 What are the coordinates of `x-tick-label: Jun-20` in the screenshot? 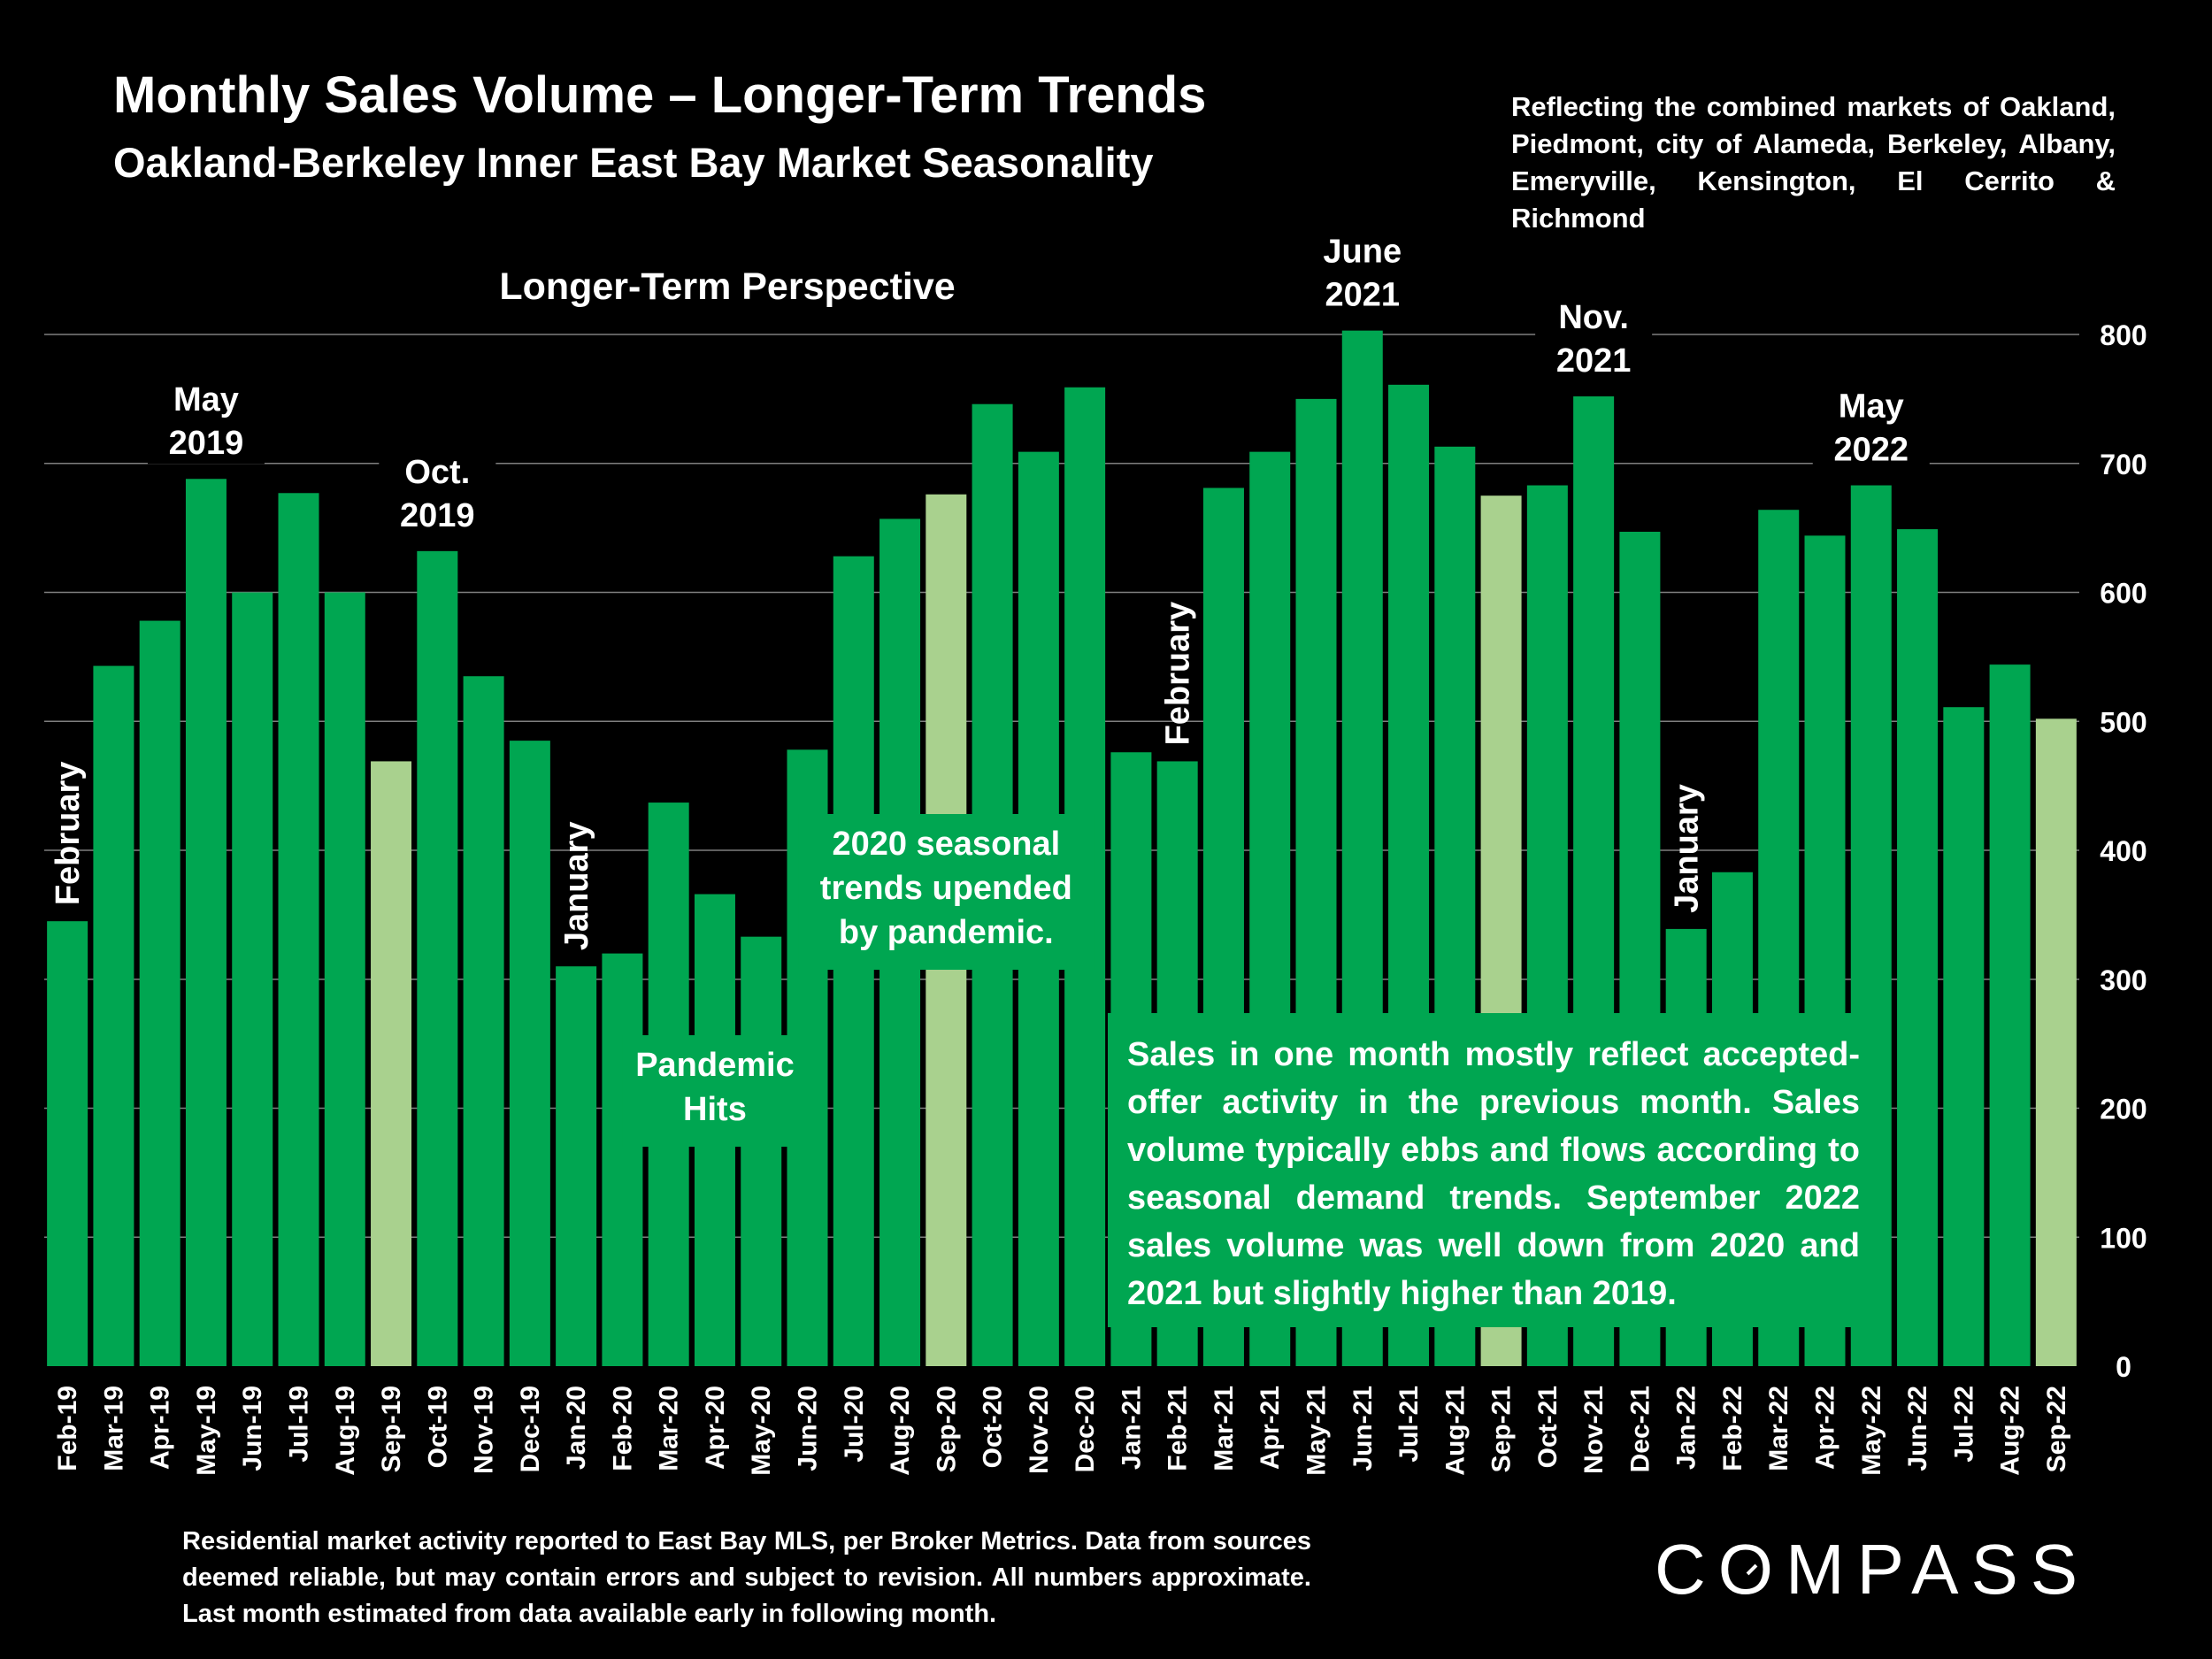 It's located at (809, 1428).